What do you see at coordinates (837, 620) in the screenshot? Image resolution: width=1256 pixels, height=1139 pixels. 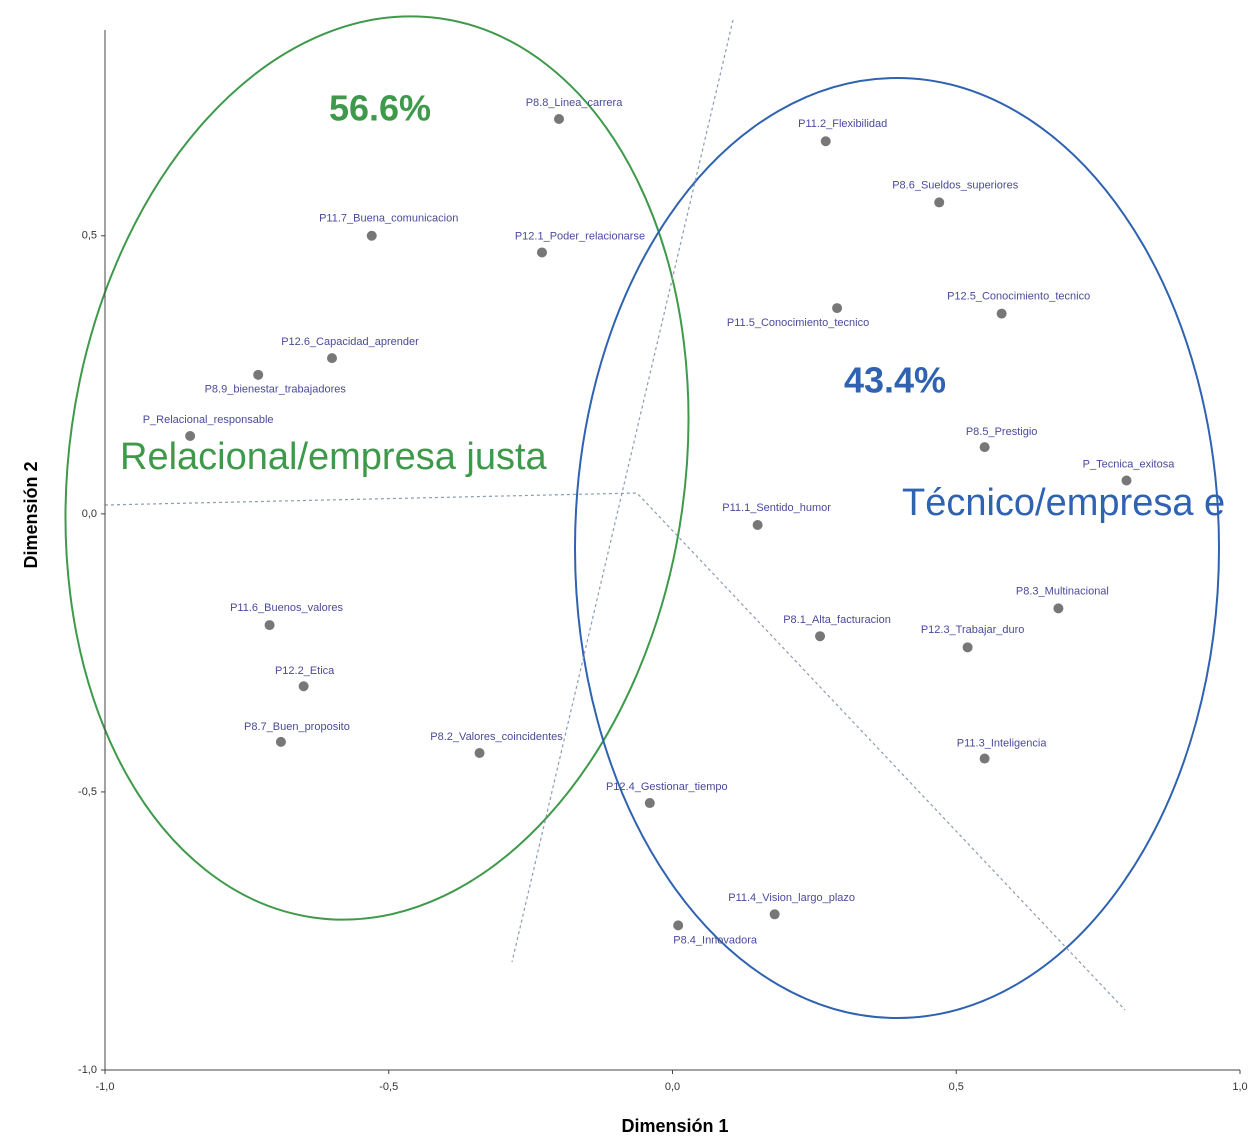 I see `point-label: P8.1_Alta_facturacion` at bounding box center [837, 620].